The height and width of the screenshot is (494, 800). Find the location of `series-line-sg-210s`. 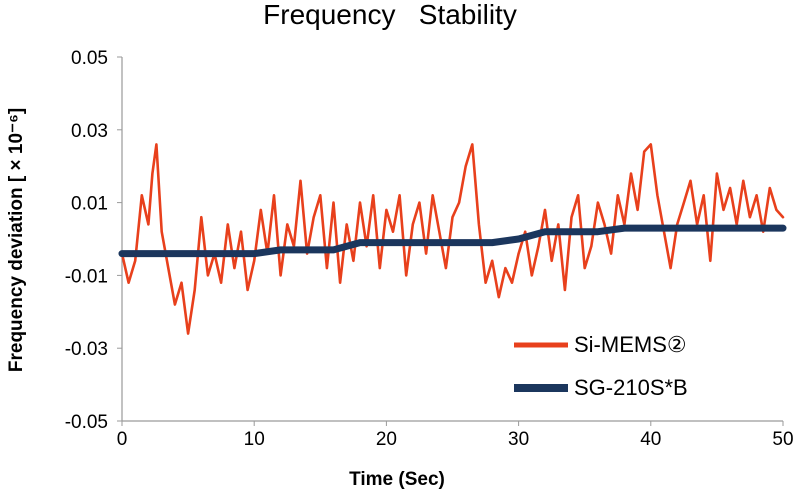

series-line-sg-210s is located at coordinates (452, 241).